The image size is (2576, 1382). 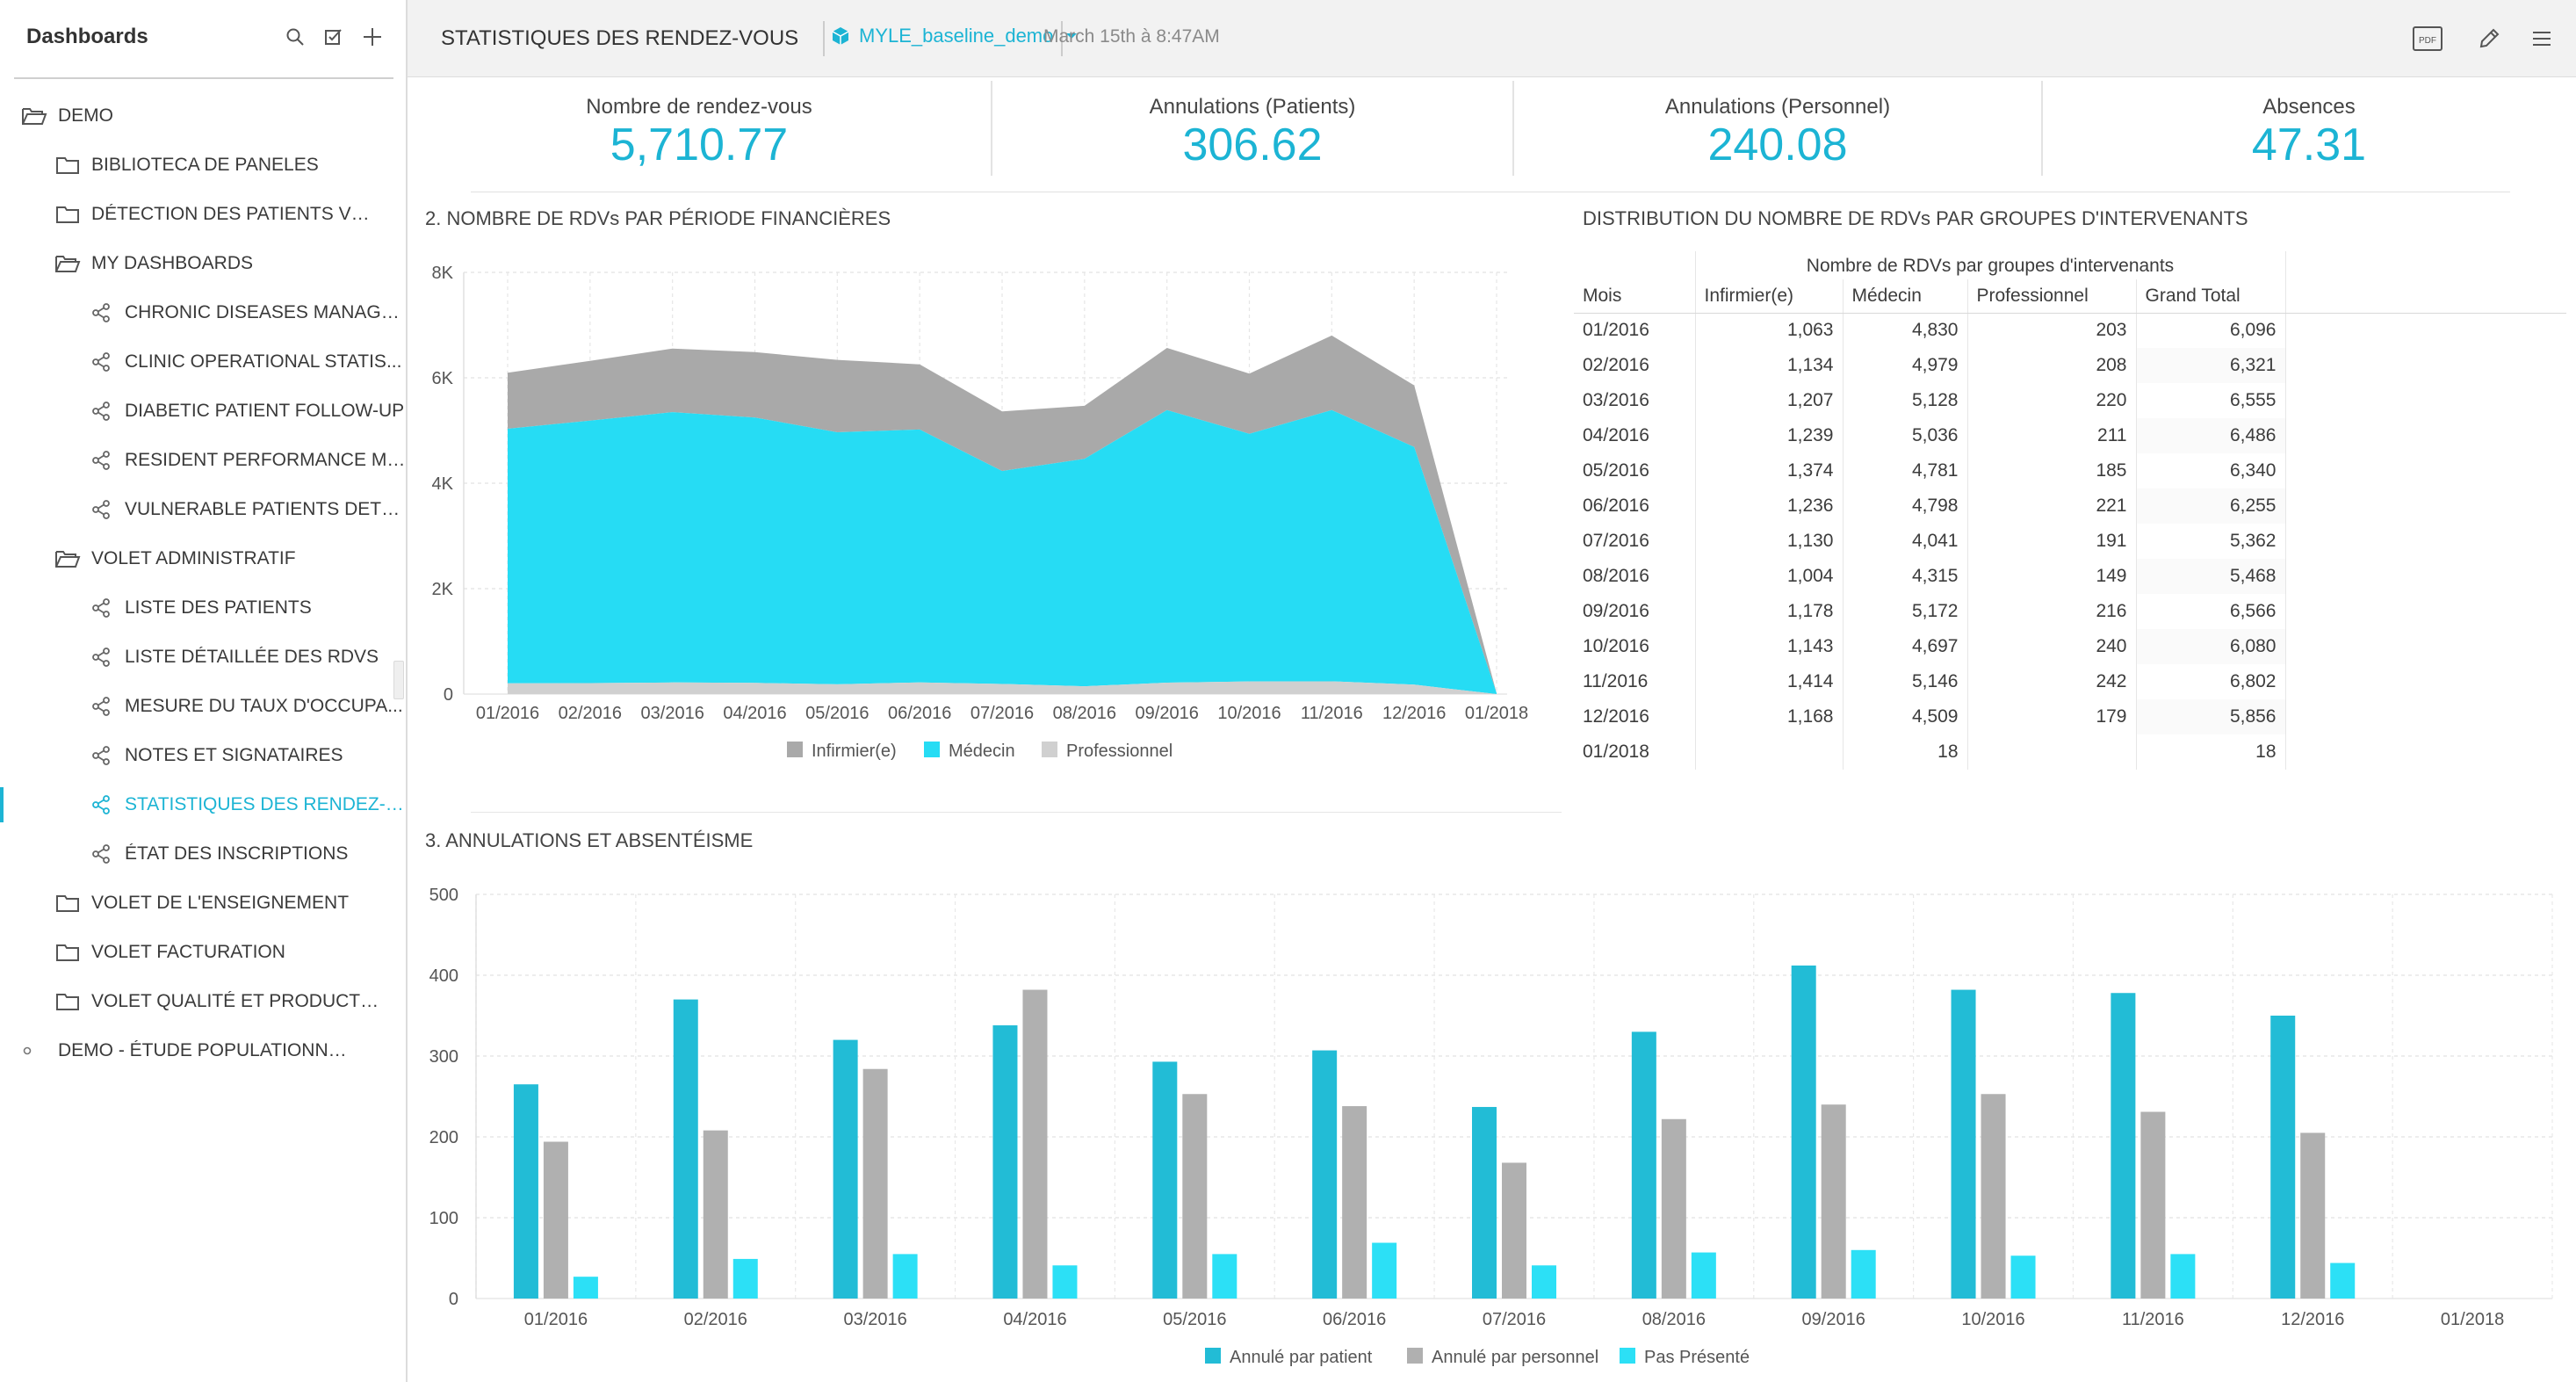 What do you see at coordinates (854, 752) in the screenshot?
I see `legend-label: Infirmier(e)` at bounding box center [854, 752].